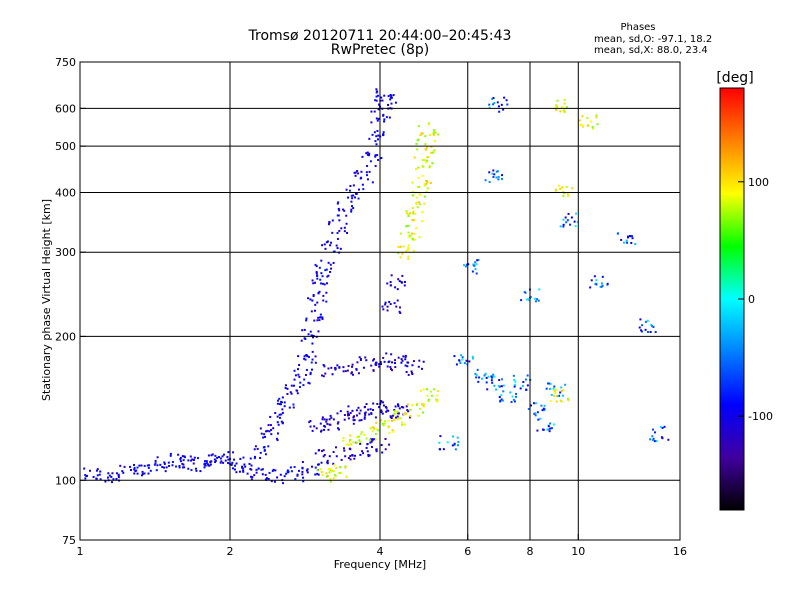  Describe the element at coordinates (380, 50) in the screenshot. I see `chart-subtitle: RwPretec (8p)` at that location.